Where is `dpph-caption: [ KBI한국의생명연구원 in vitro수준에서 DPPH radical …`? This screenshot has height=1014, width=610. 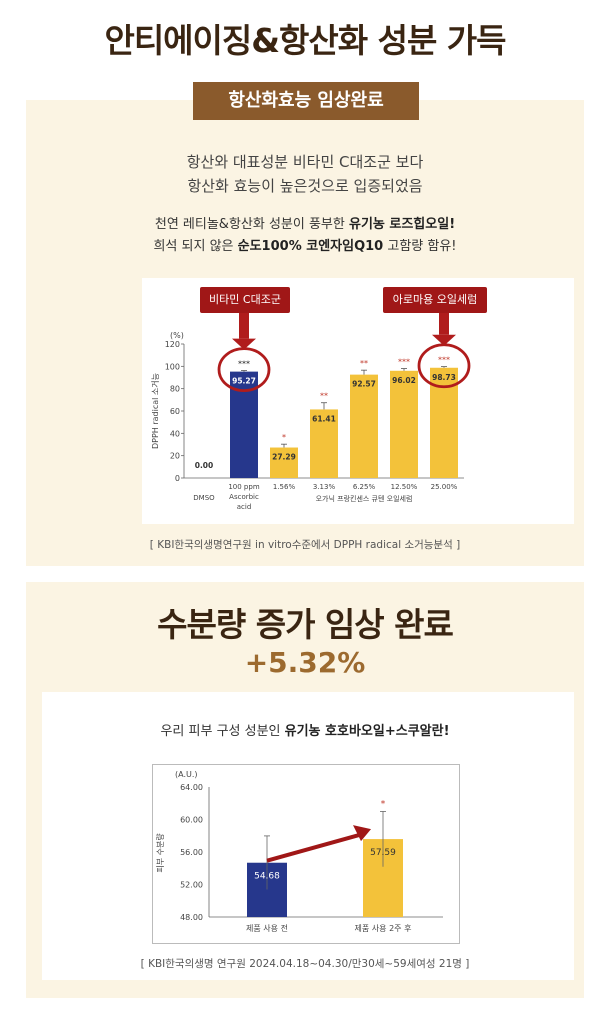
dpph-caption: [ KBI한국의생명연구원 in vitro수준에서 DPPH radical … is located at coordinates (305, 545).